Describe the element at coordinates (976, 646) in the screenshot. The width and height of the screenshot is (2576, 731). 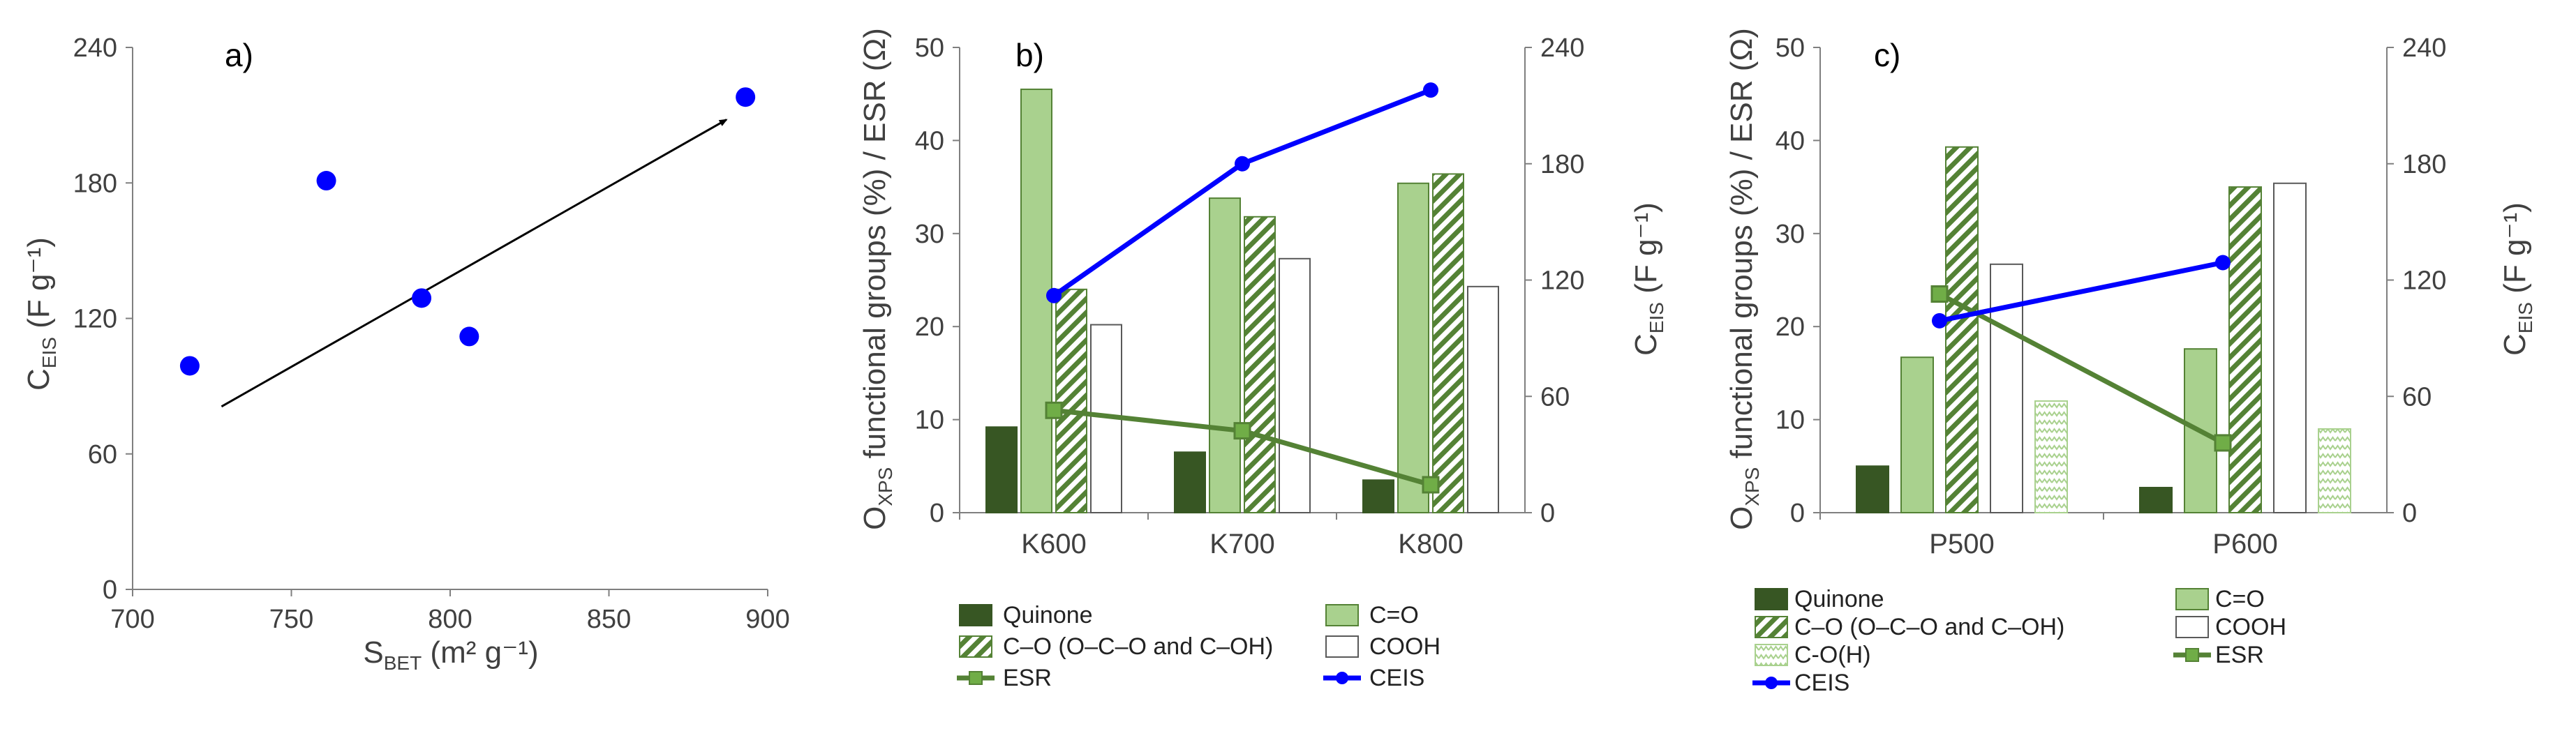
I see `legend-swatch-hatch` at that location.